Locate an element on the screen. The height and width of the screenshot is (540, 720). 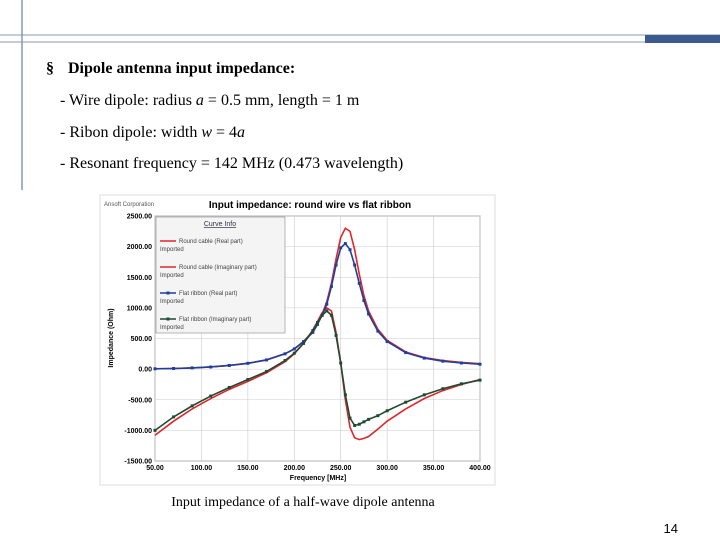
y-tick-label: 2000.00 is located at coordinates (139, 247).